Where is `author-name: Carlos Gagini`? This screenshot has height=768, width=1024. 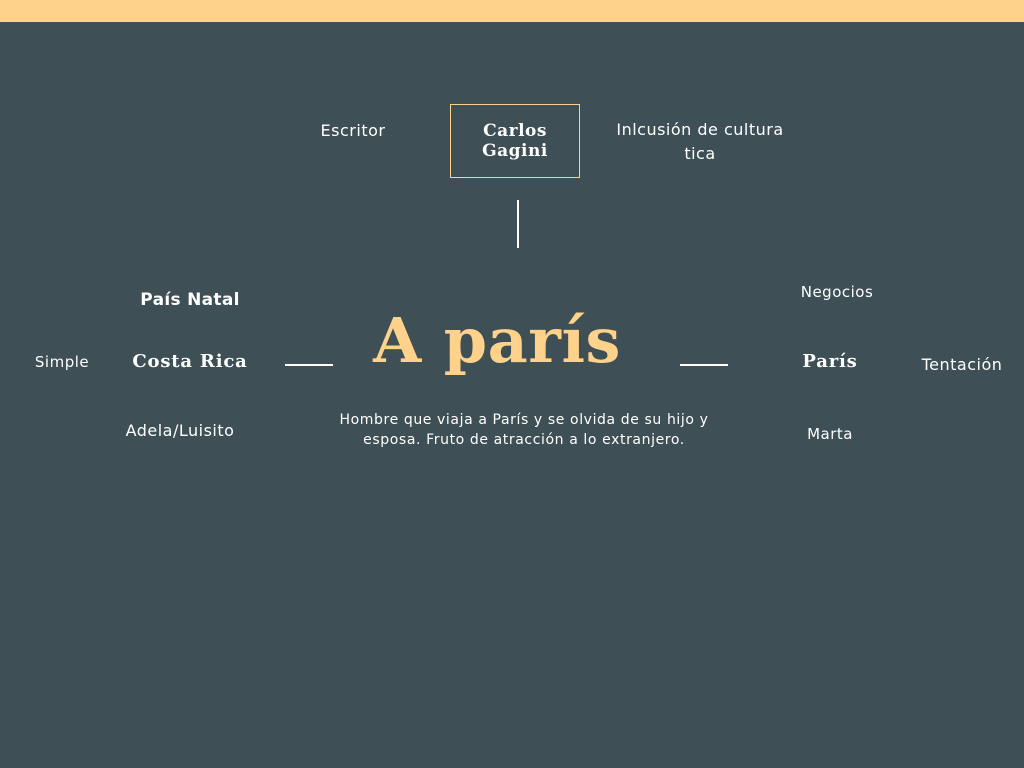
author-name: Carlos Gagini is located at coordinates (515, 141).